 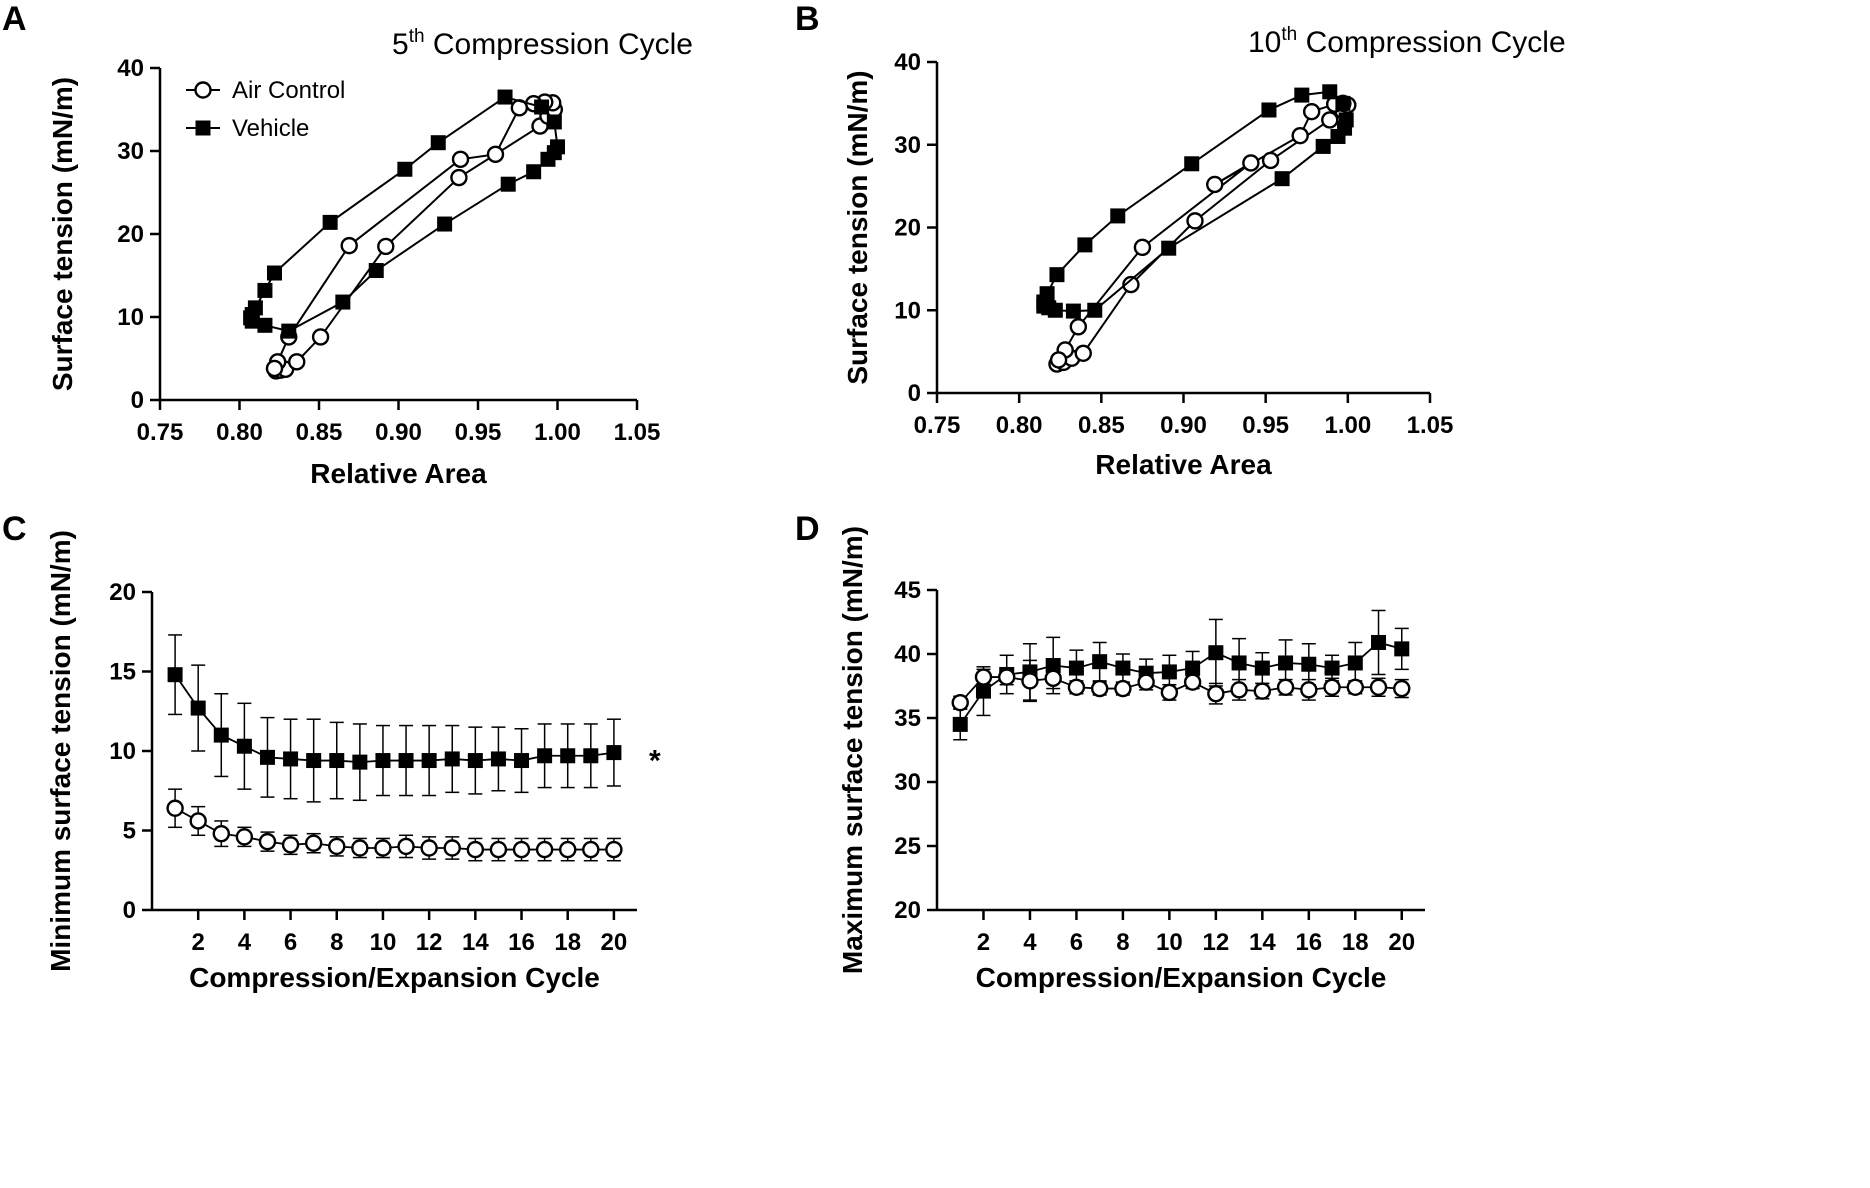 What do you see at coordinates (1030, 942) in the screenshot?
I see `x-tick-label: 4` at bounding box center [1030, 942].